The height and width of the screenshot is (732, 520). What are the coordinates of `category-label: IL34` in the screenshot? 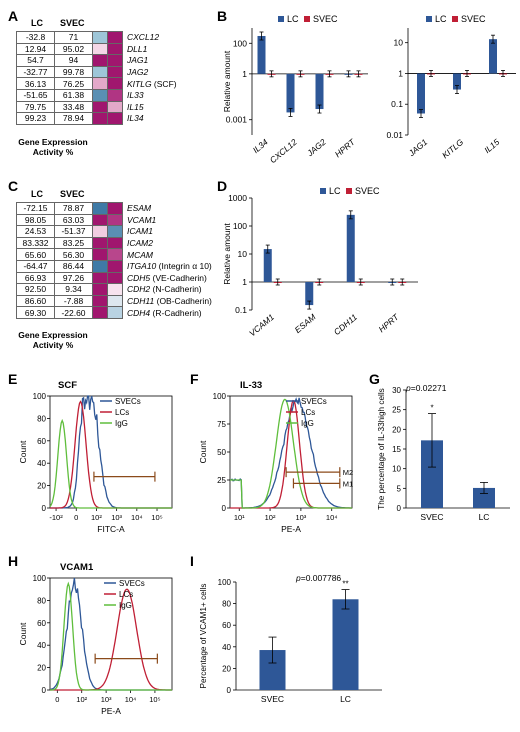 It's located at (260, 146).